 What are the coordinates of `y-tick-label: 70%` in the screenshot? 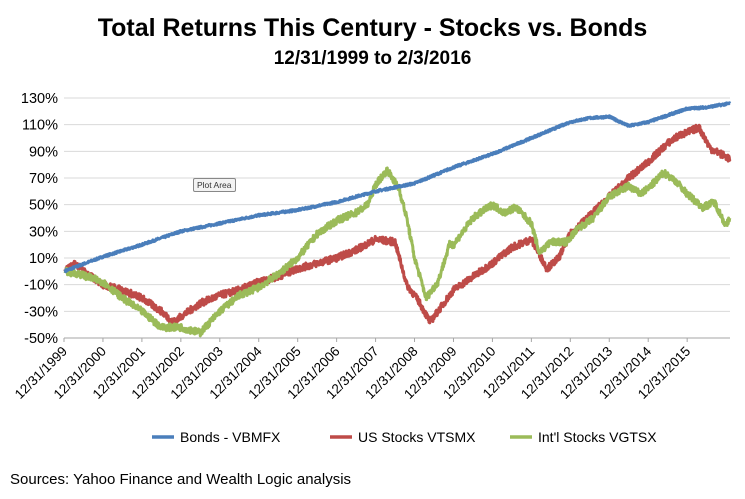 It's located at (43, 179).